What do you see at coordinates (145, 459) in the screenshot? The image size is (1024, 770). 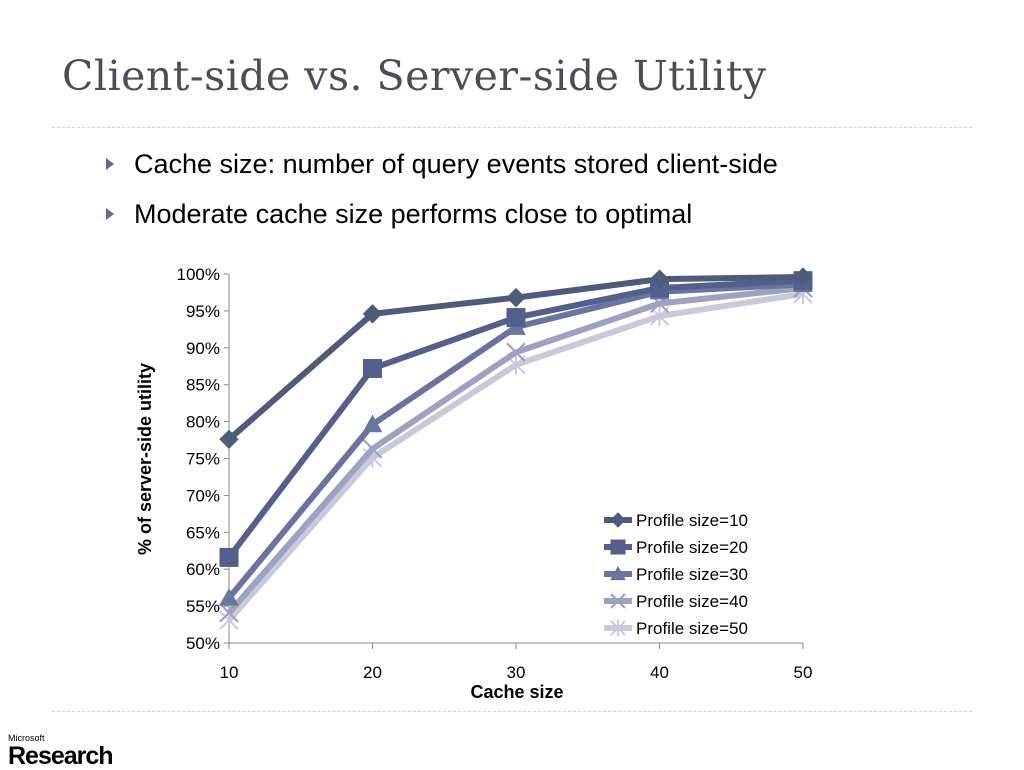 I see `y-axis-title: % of server-side utility` at bounding box center [145, 459].